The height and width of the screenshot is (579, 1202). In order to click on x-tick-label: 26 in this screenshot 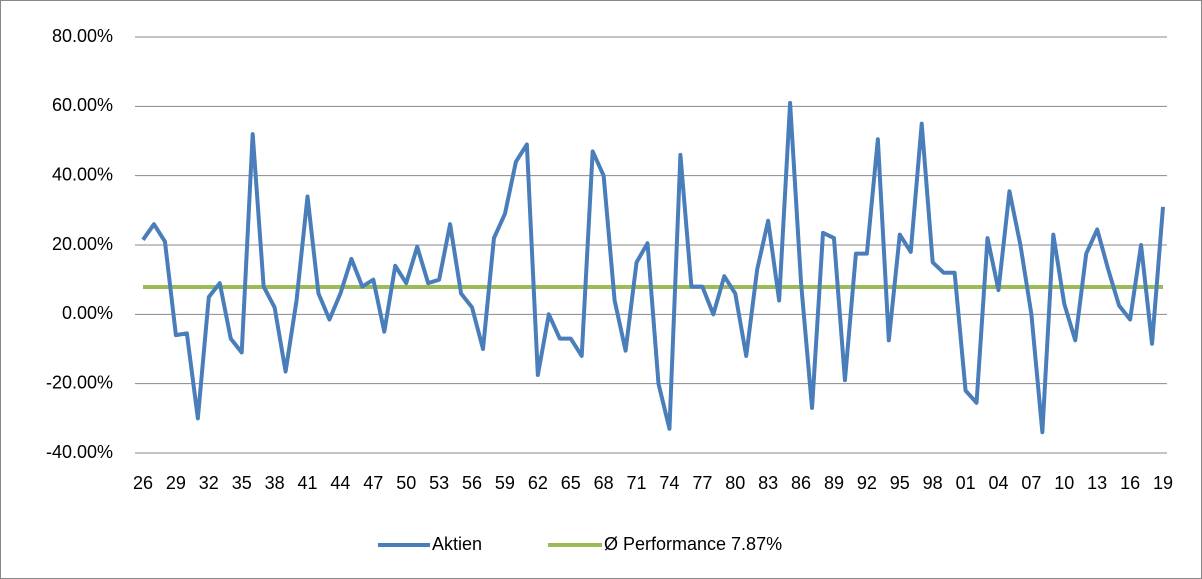, I will do `click(143, 483)`.